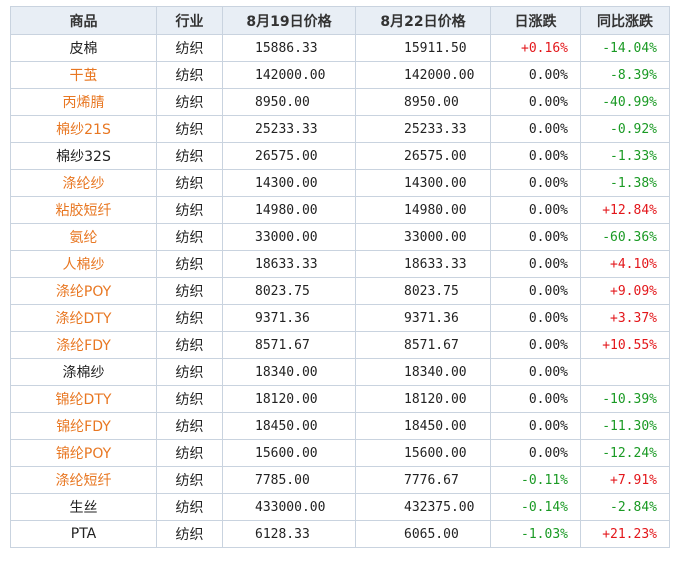 The image size is (679, 562). Describe the element at coordinates (83, 75) in the screenshot. I see `commodity-name: 干茧` at that location.